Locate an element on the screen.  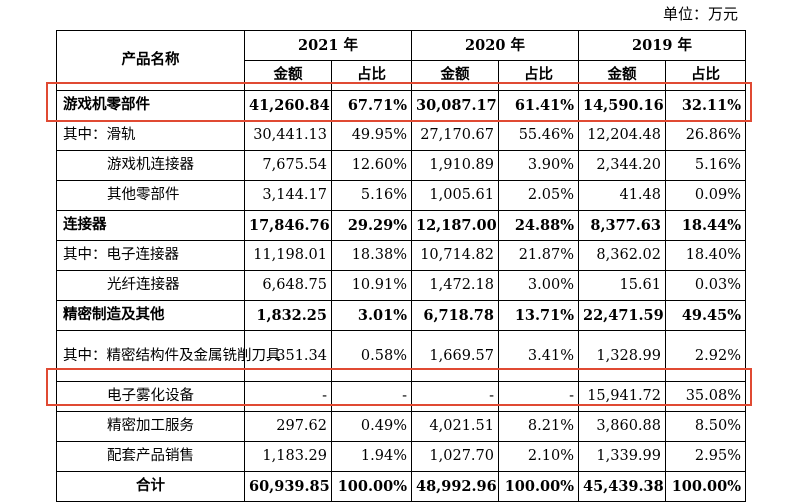
cell-ratio-2020: 2.05% is located at coordinates (538, 195).